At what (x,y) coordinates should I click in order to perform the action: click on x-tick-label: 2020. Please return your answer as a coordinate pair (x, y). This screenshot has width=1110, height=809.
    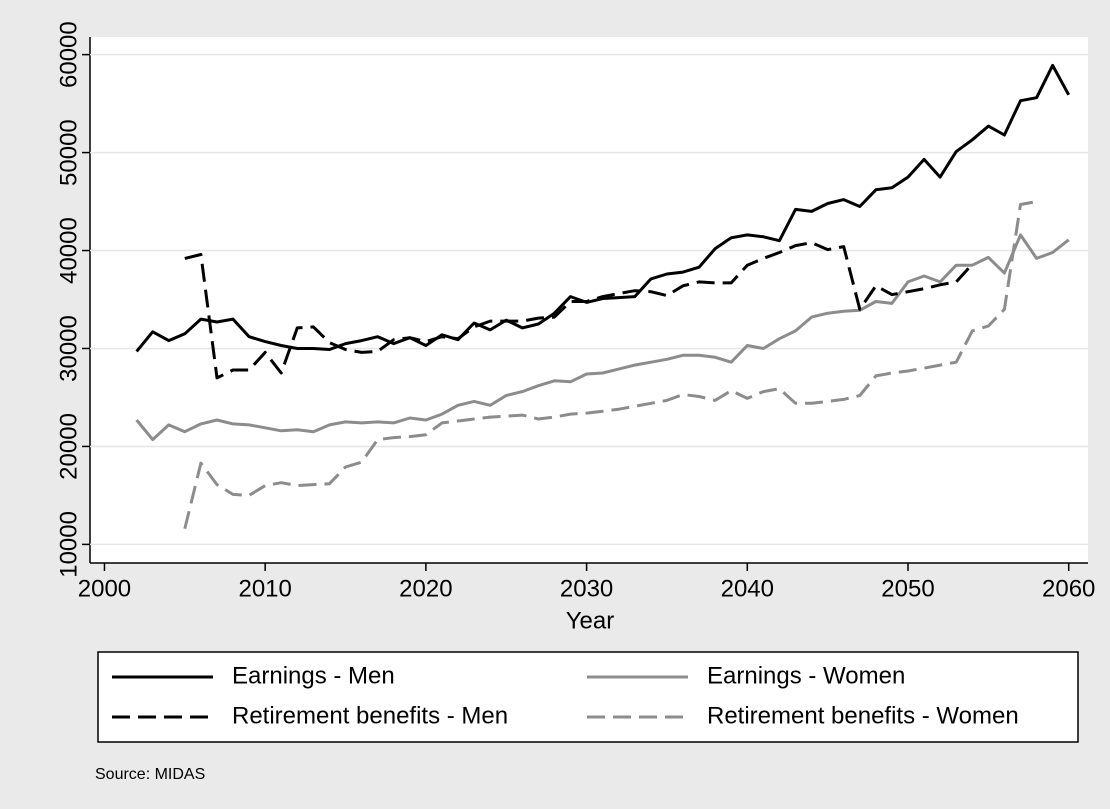
    Looking at the image, I should click on (425, 588).